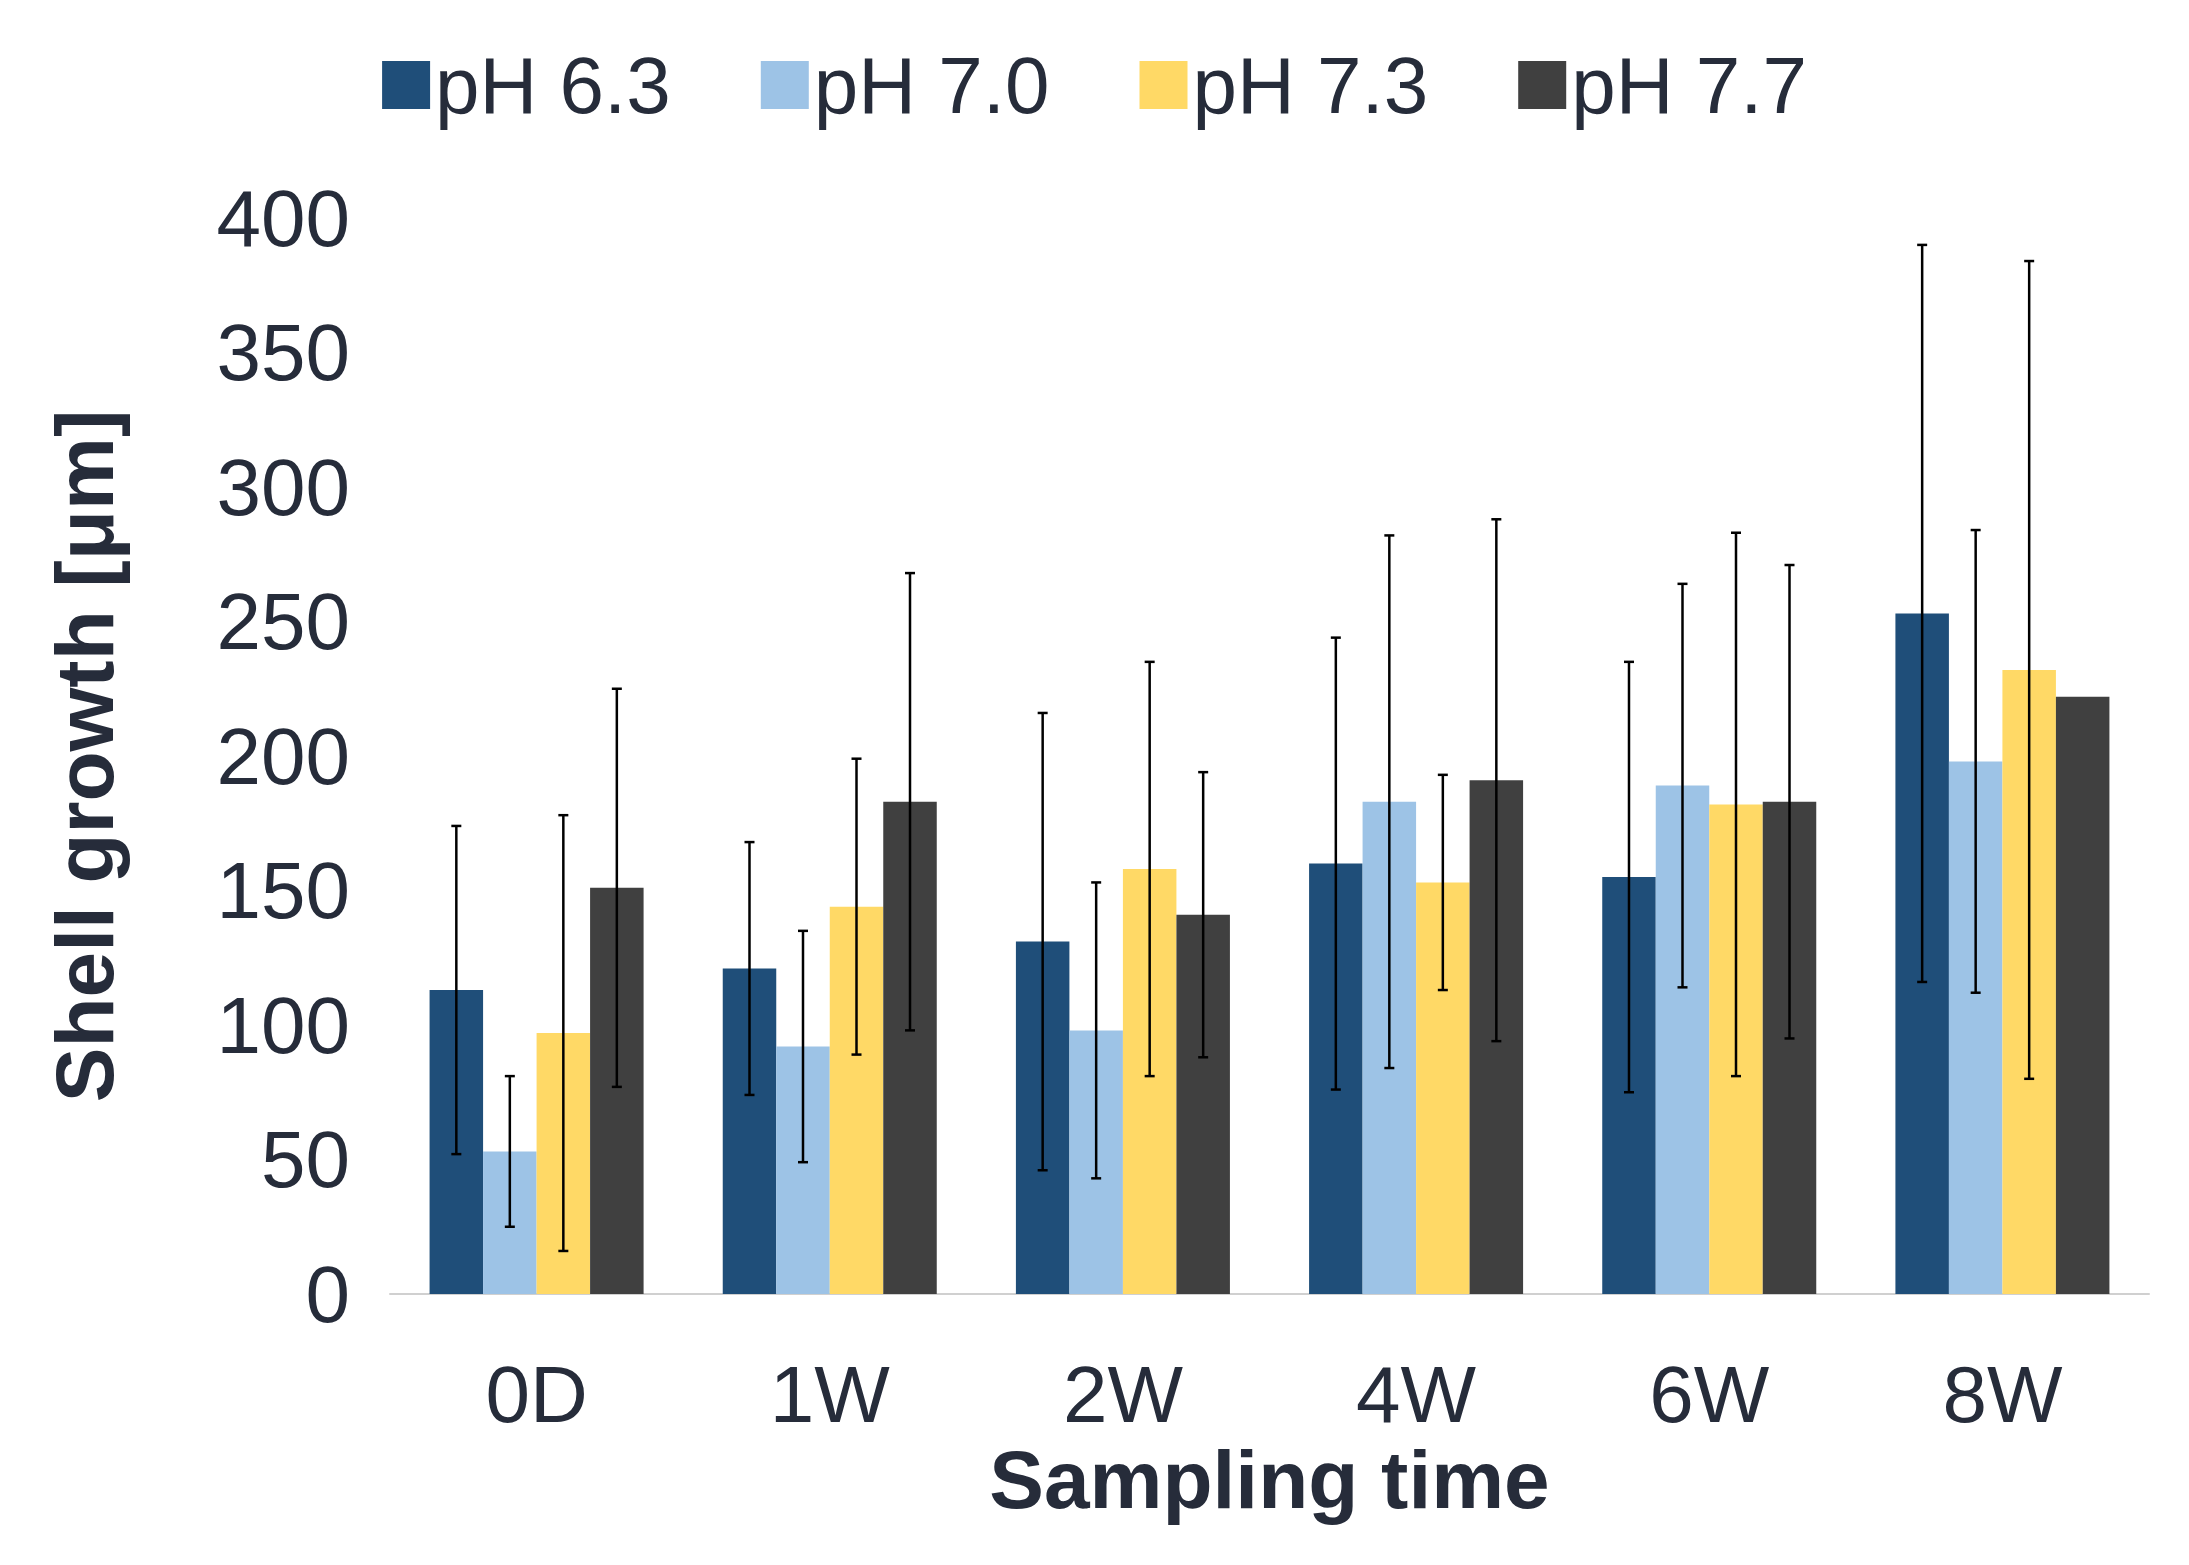 Image resolution: width=2189 pixels, height=1565 pixels. Describe the element at coordinates (283, 890) in the screenshot. I see `y-tick-label: 150` at that location.